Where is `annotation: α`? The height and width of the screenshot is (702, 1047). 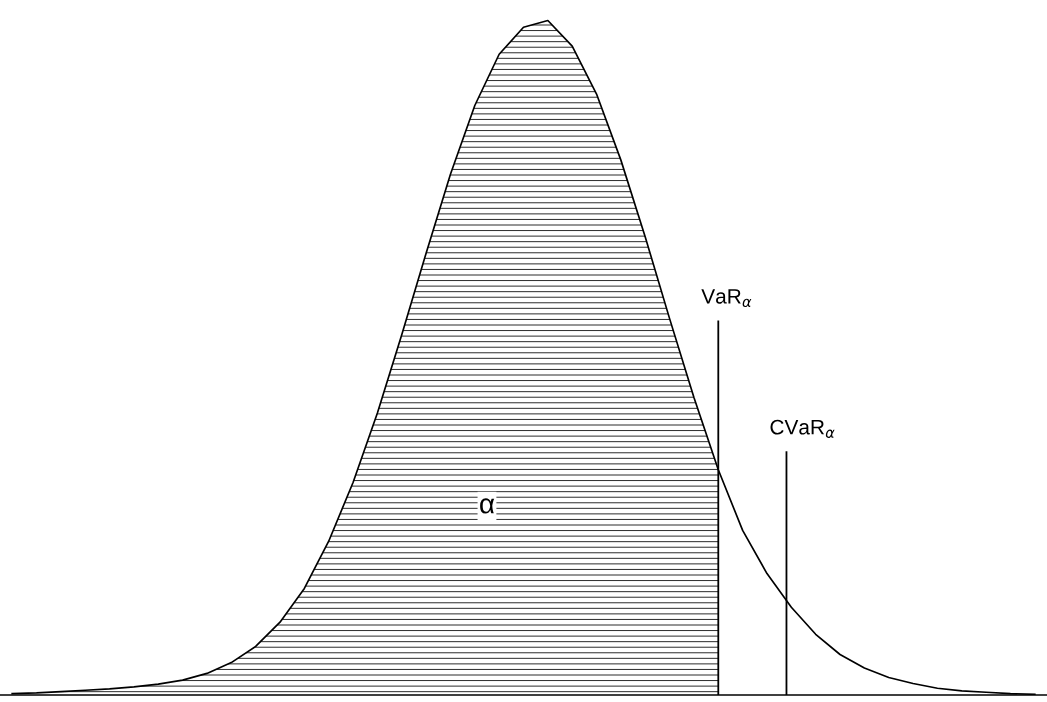
annotation: α is located at coordinates (487, 506).